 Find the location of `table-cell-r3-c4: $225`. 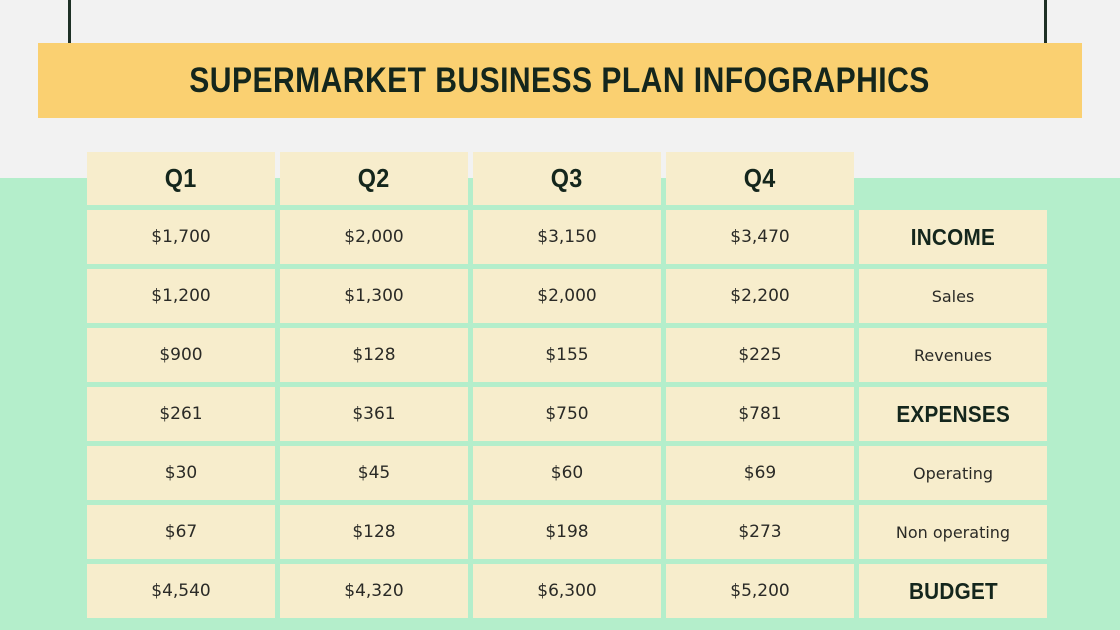

table-cell-r3-c4: $225 is located at coordinates (760, 355).